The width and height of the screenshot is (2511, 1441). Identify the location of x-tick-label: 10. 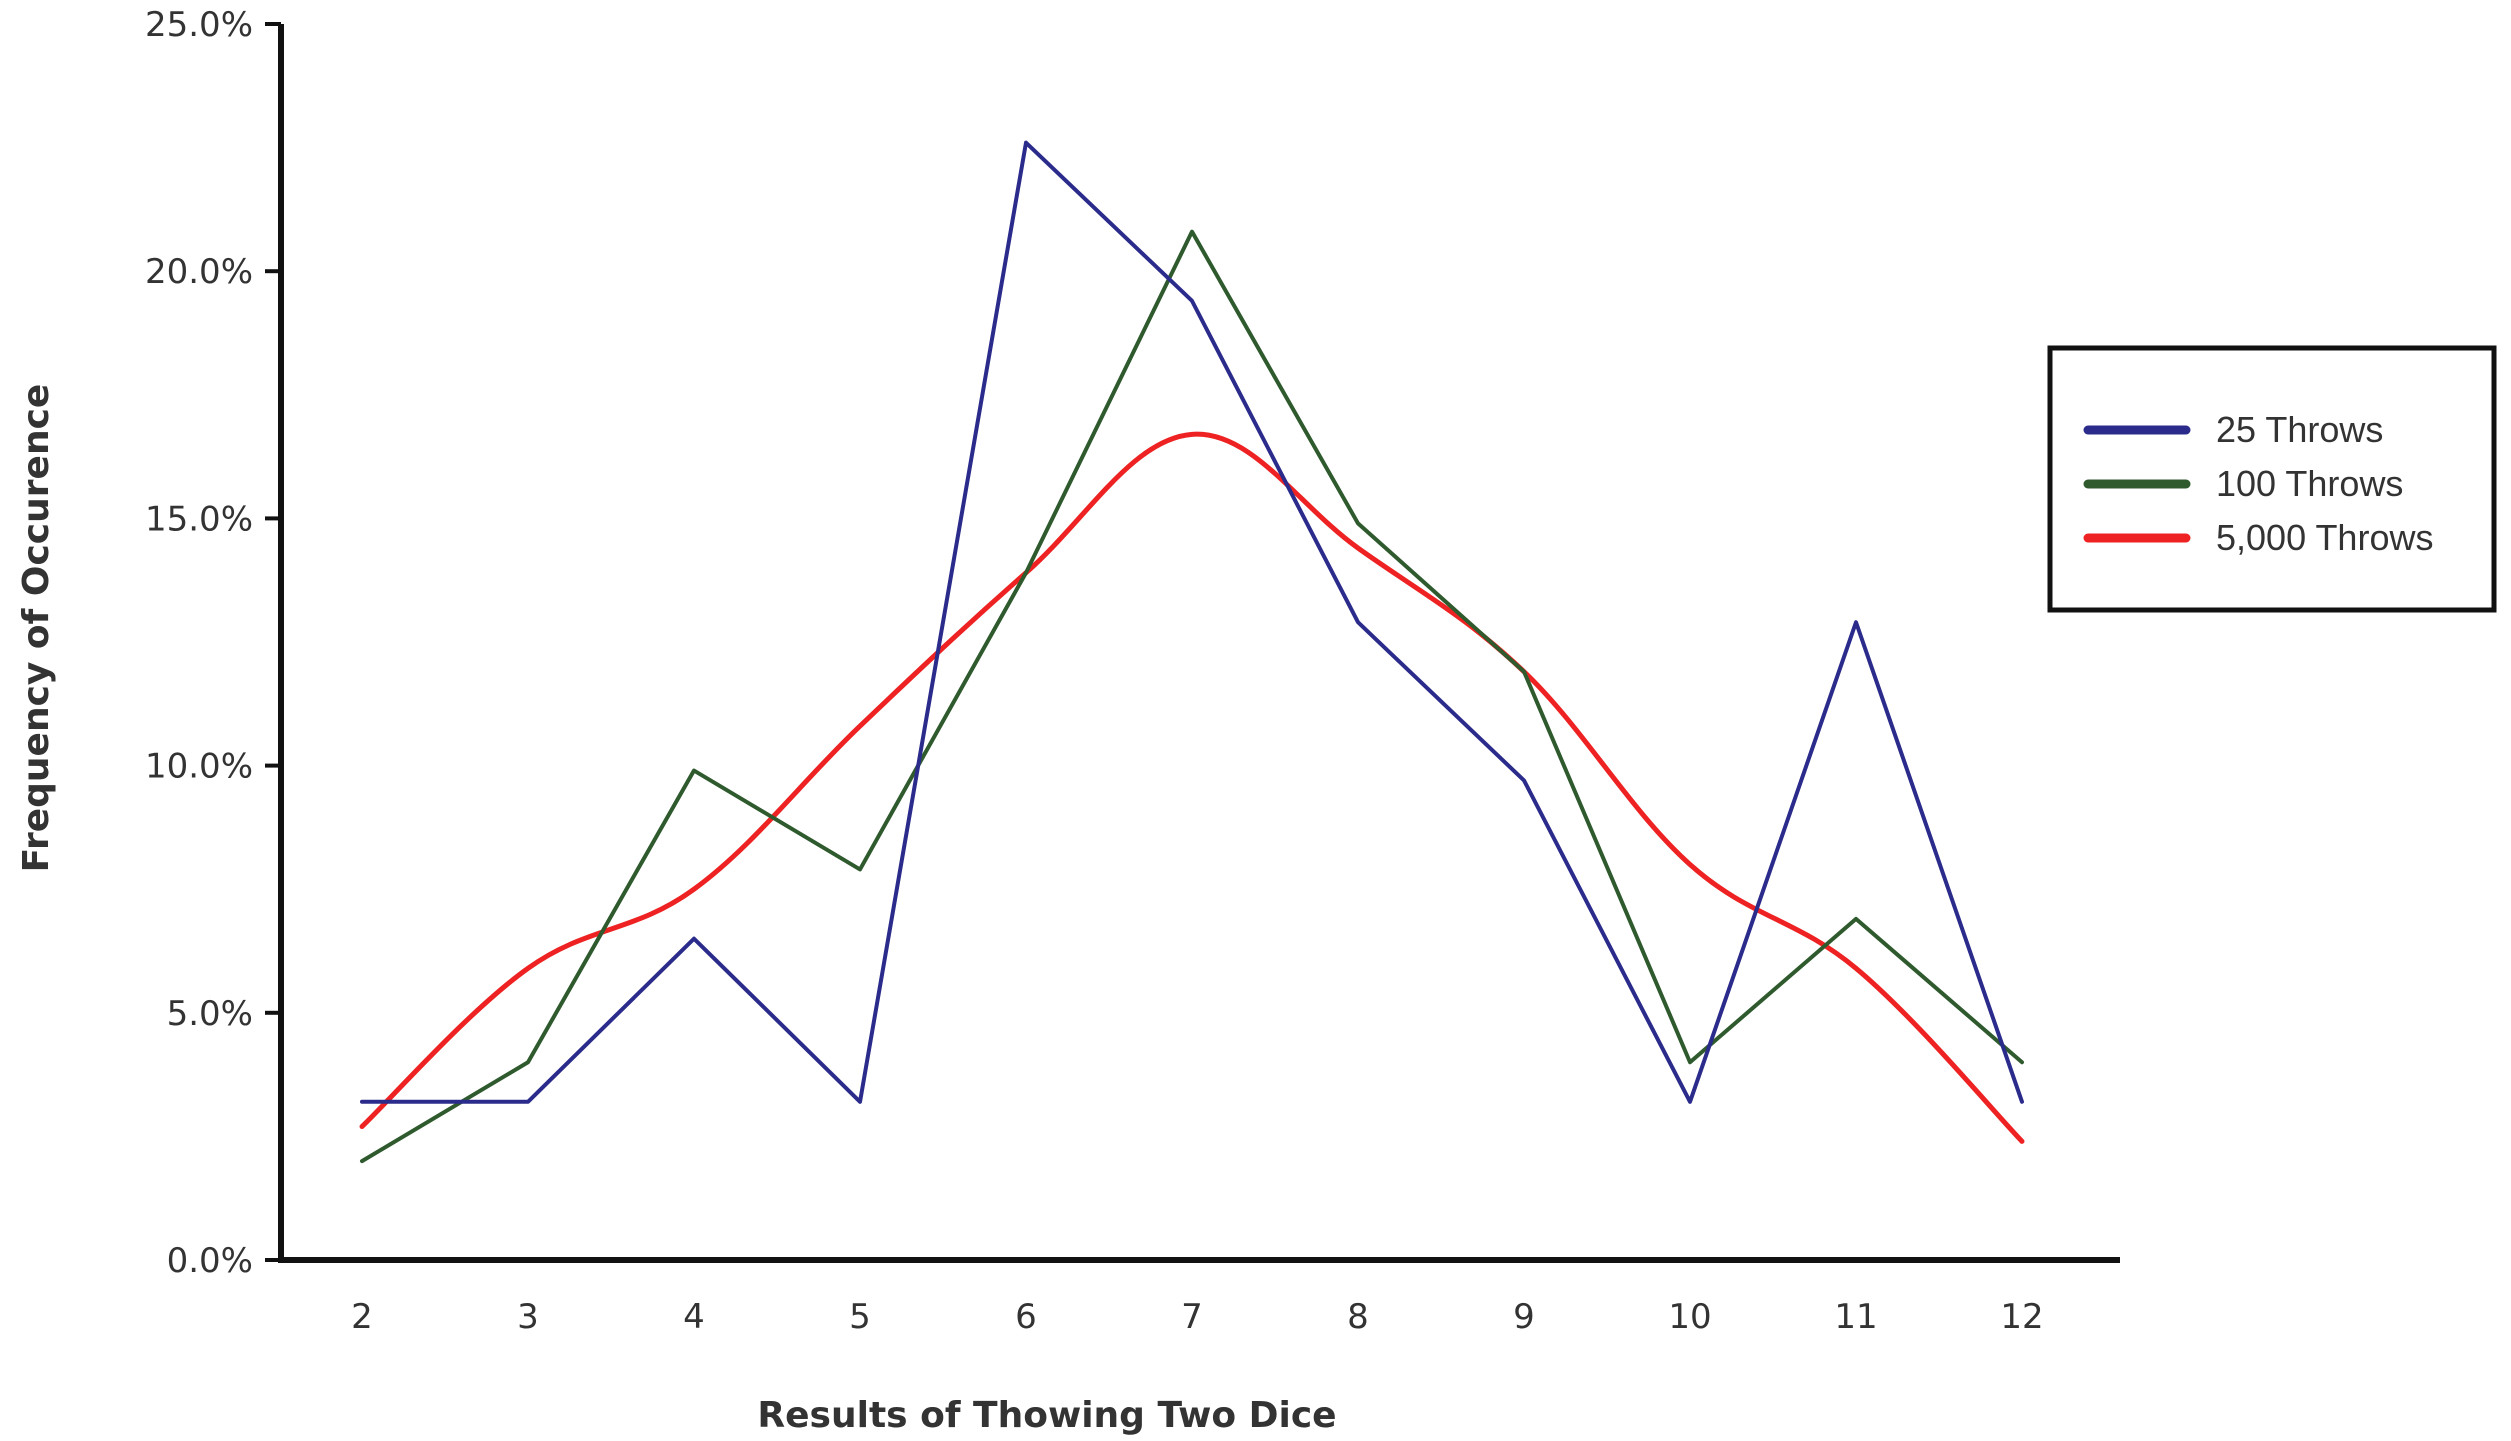
(1689, 1317).